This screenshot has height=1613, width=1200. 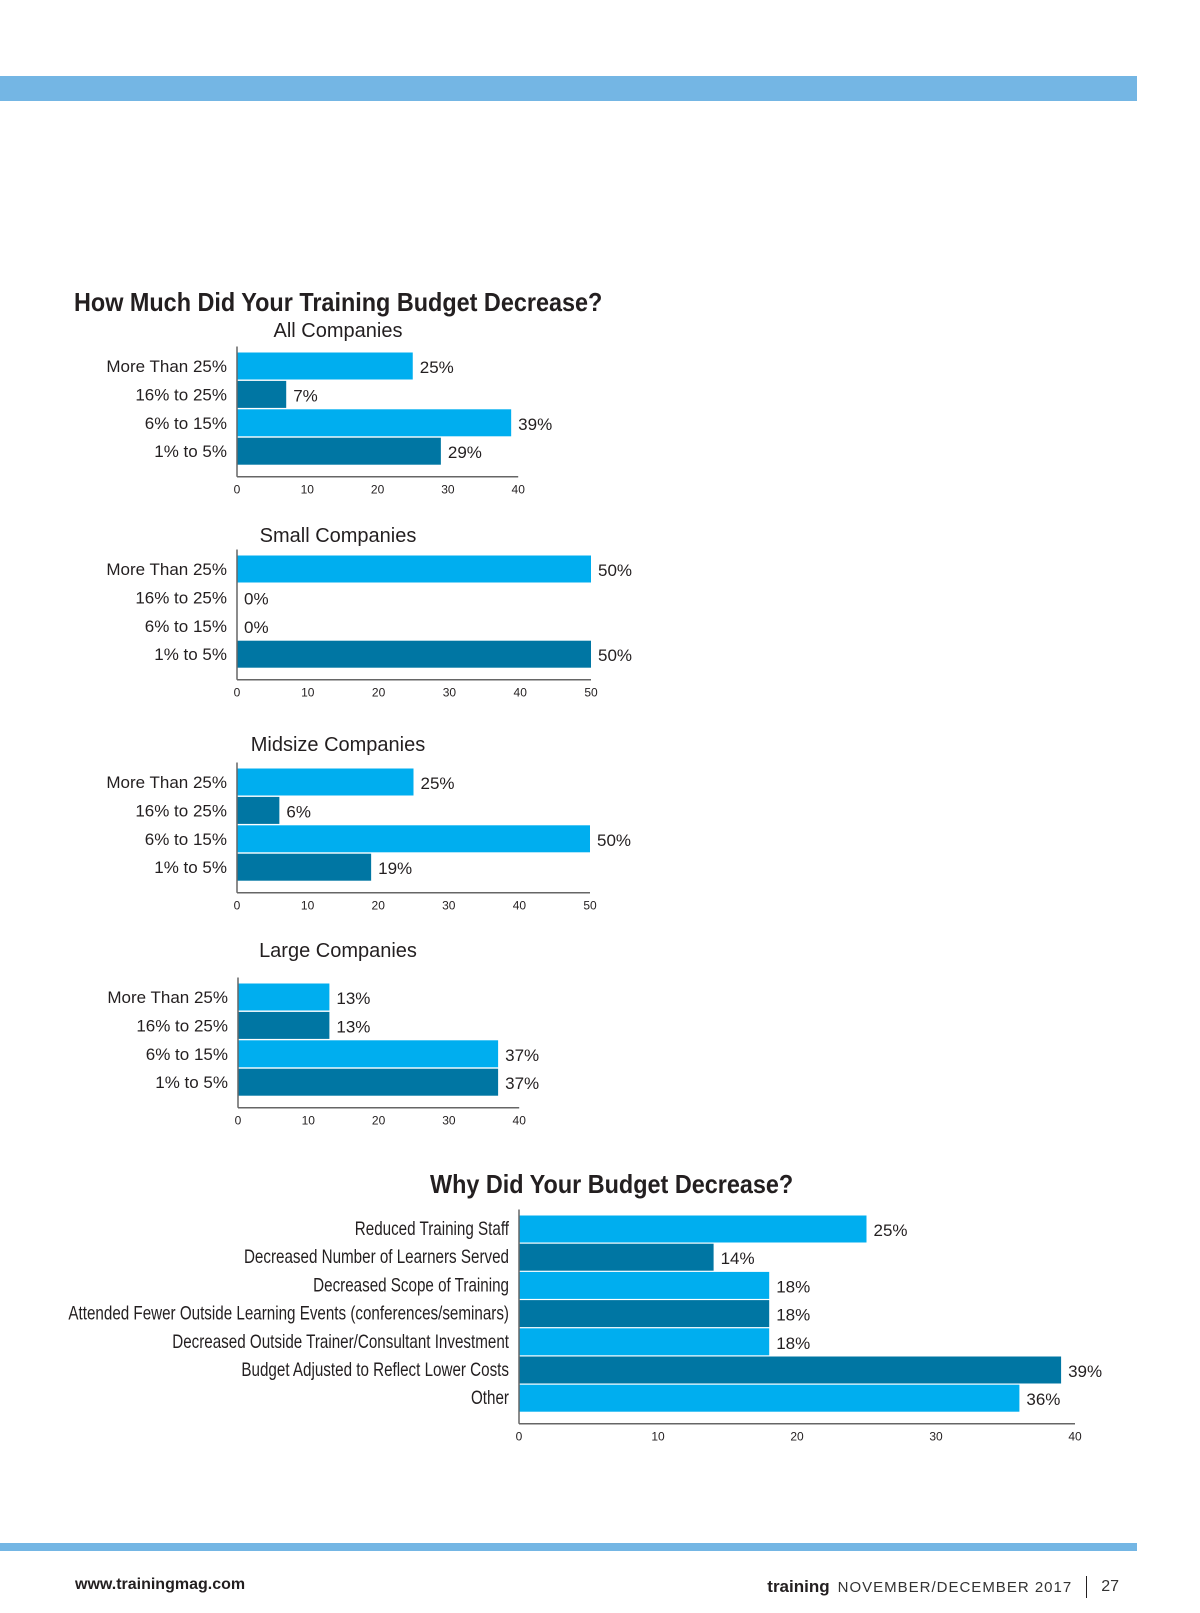 I want to click on top-color-band, so click(x=568, y=88).